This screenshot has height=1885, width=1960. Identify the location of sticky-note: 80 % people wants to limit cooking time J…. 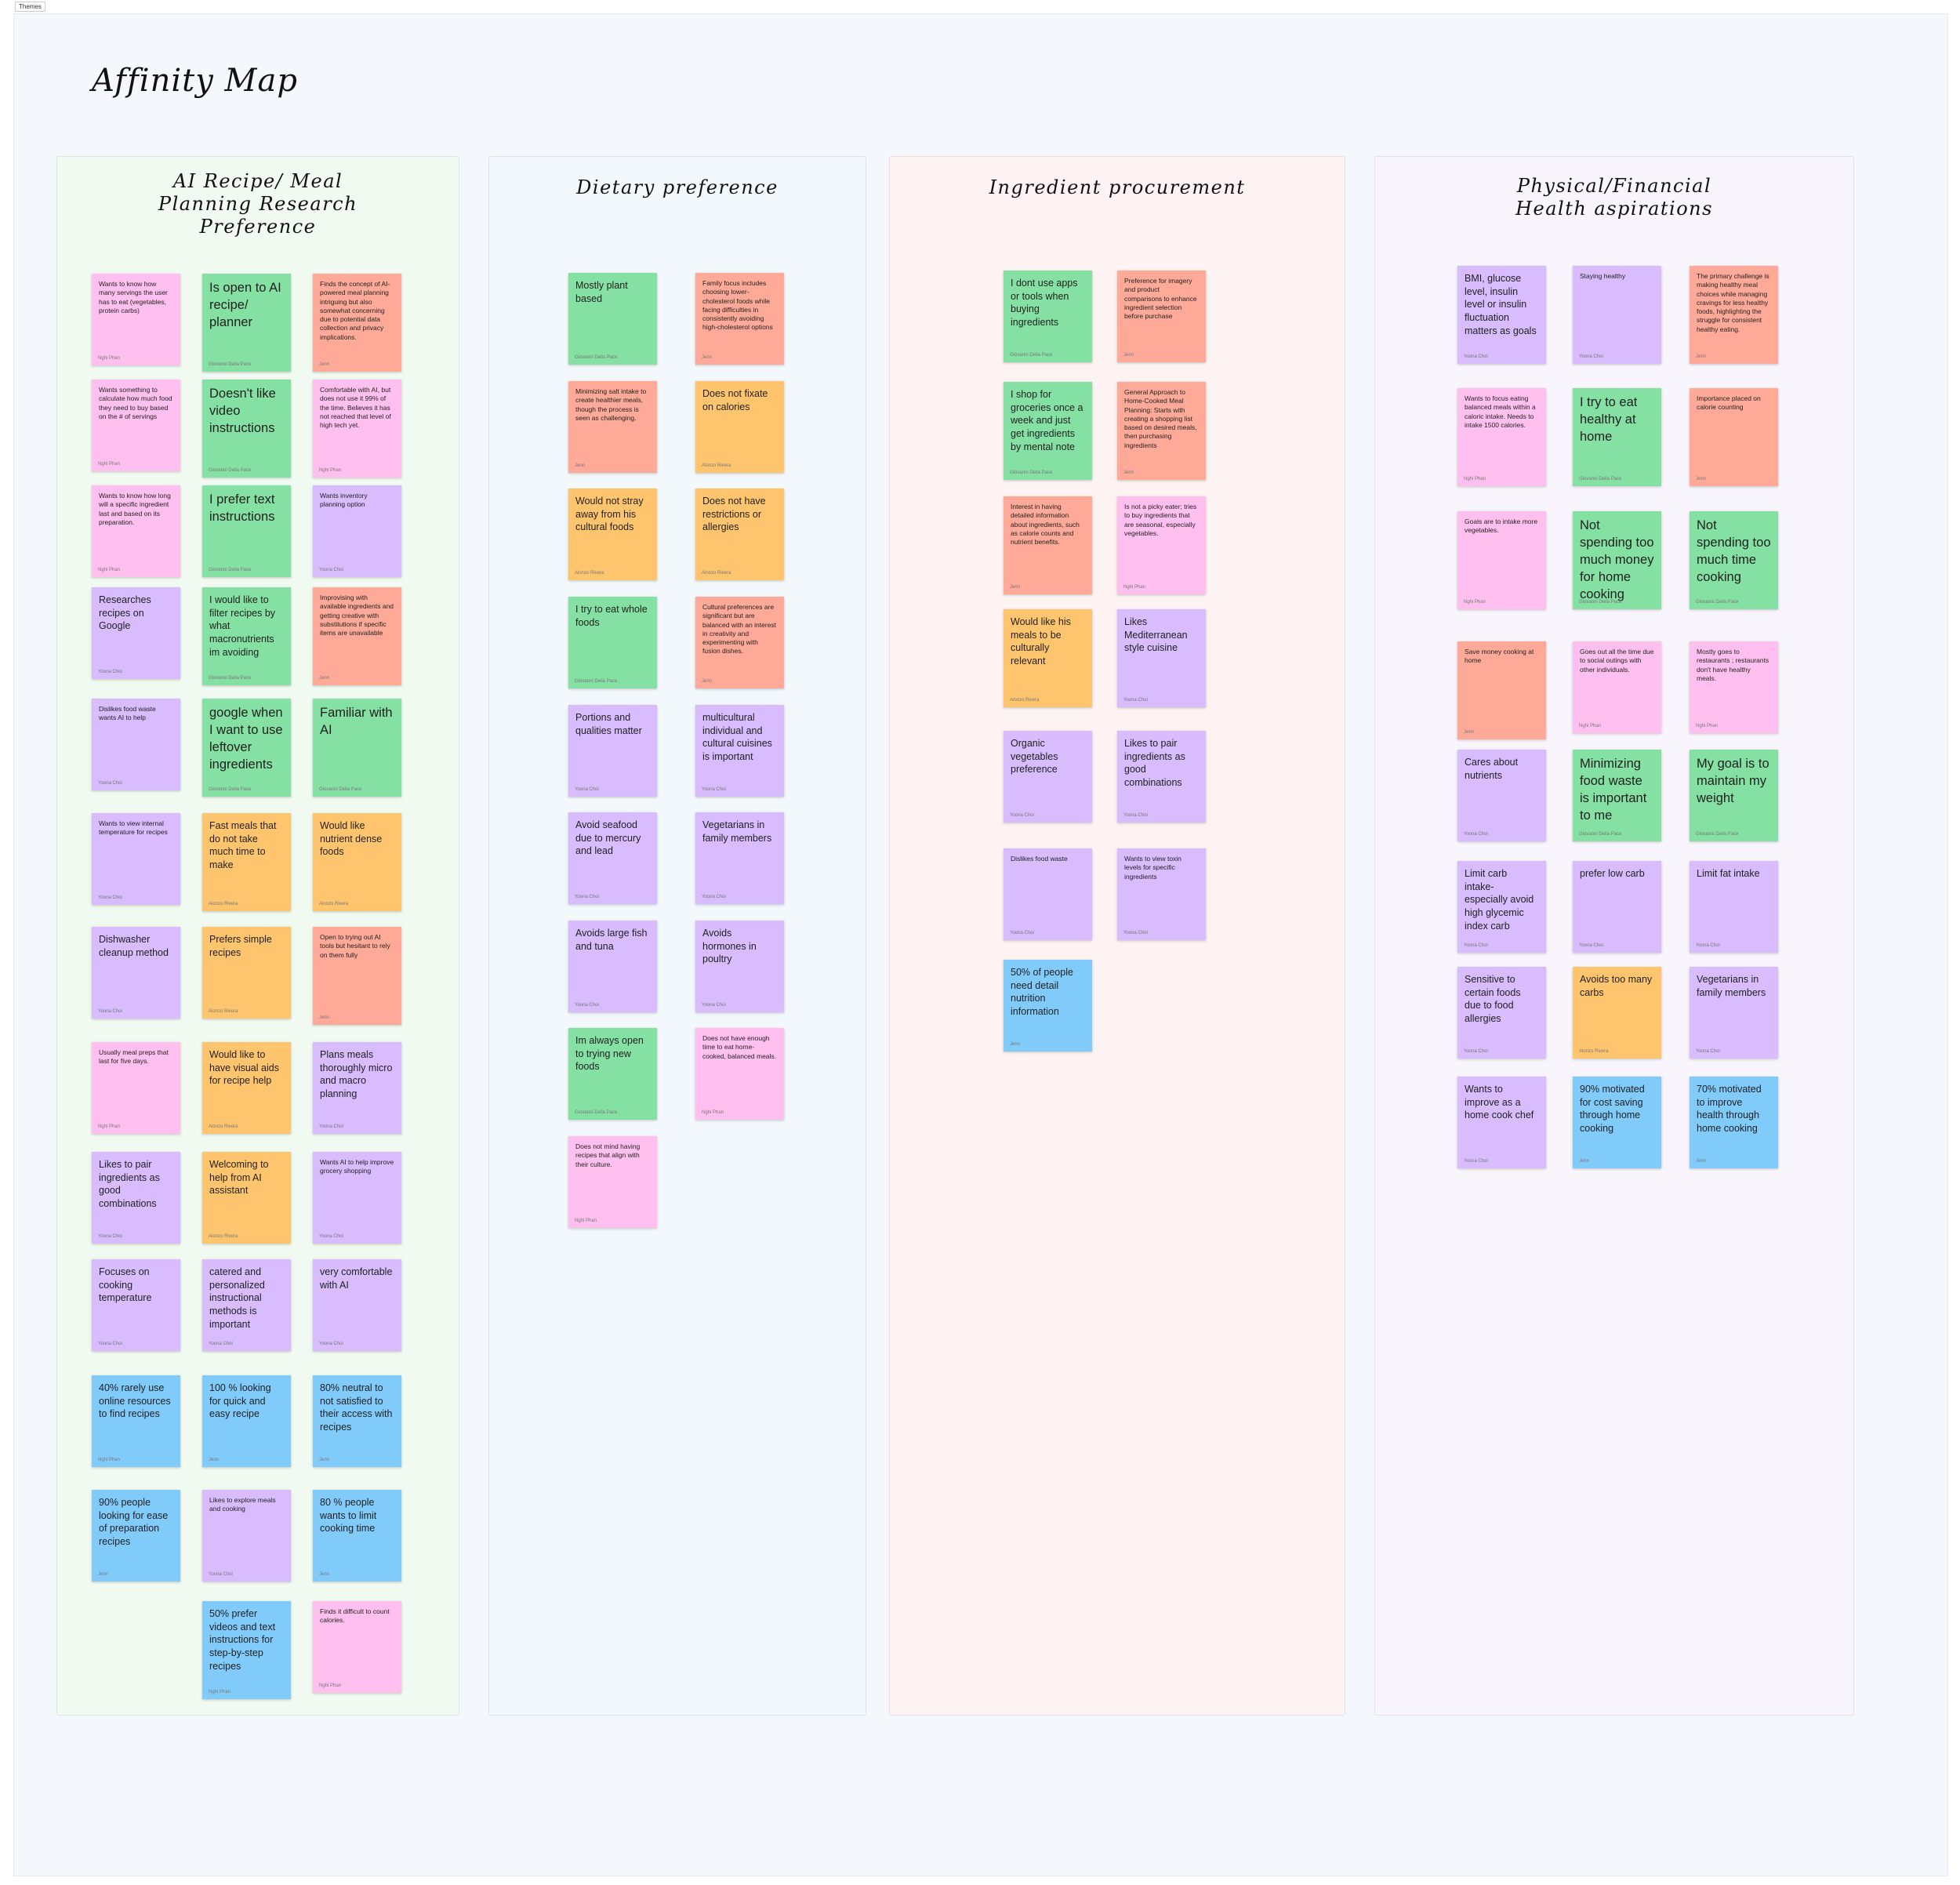
(357, 1536).